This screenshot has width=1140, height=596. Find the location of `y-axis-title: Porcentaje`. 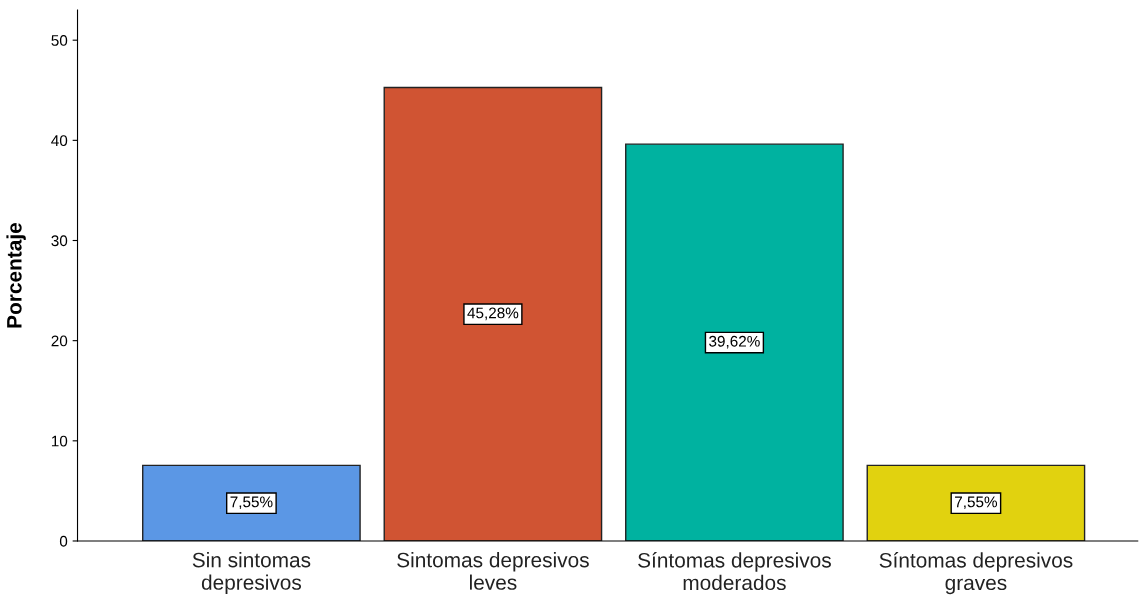

y-axis-title: Porcentaje is located at coordinates (16, 275).